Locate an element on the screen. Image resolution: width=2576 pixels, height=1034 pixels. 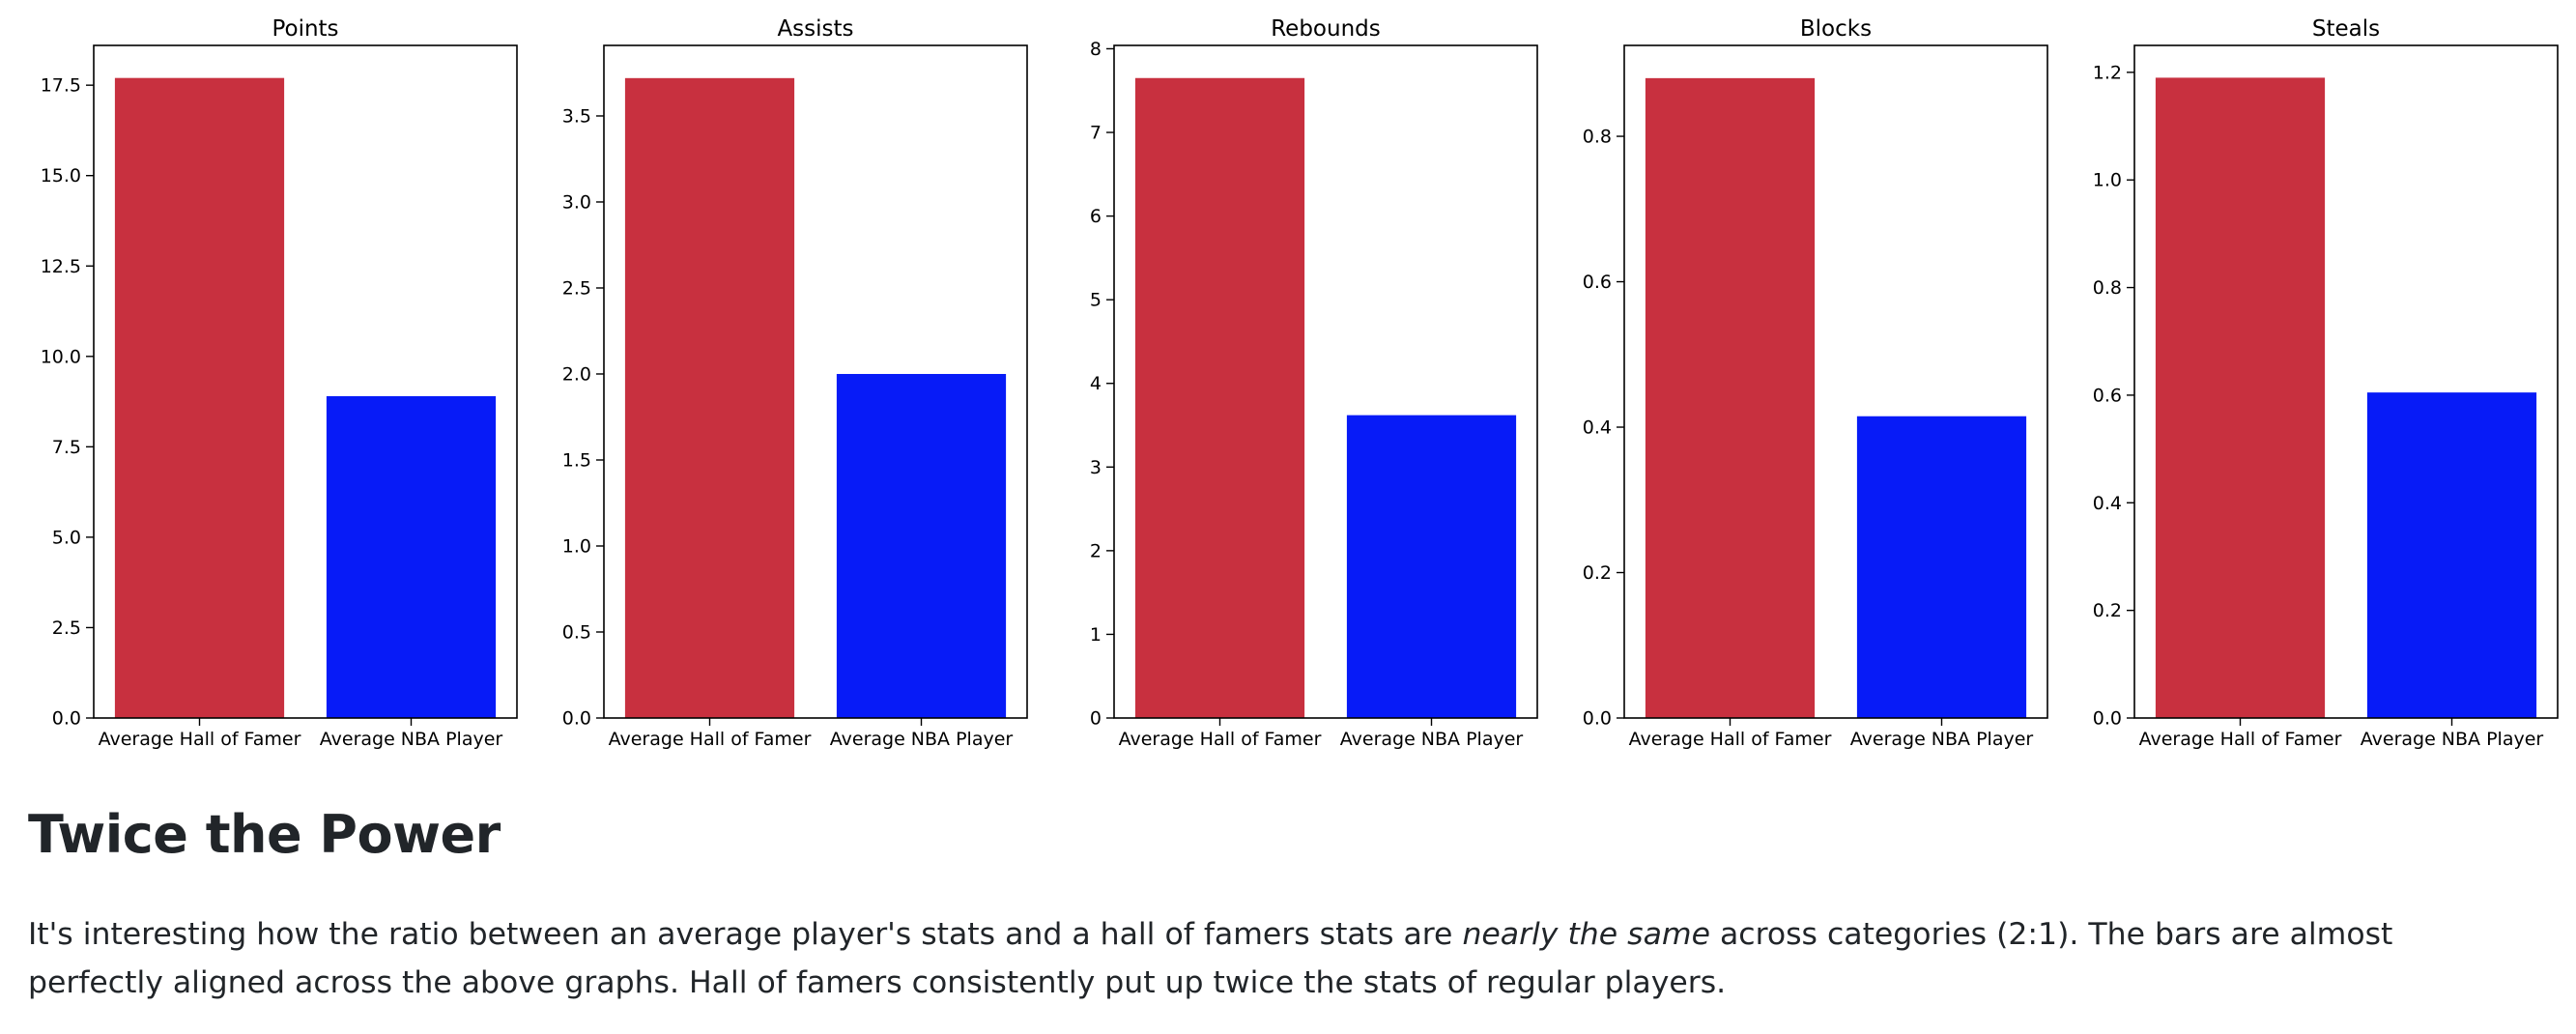
paragraph-emphasis: nearly the same is located at coordinates (1586, 935).